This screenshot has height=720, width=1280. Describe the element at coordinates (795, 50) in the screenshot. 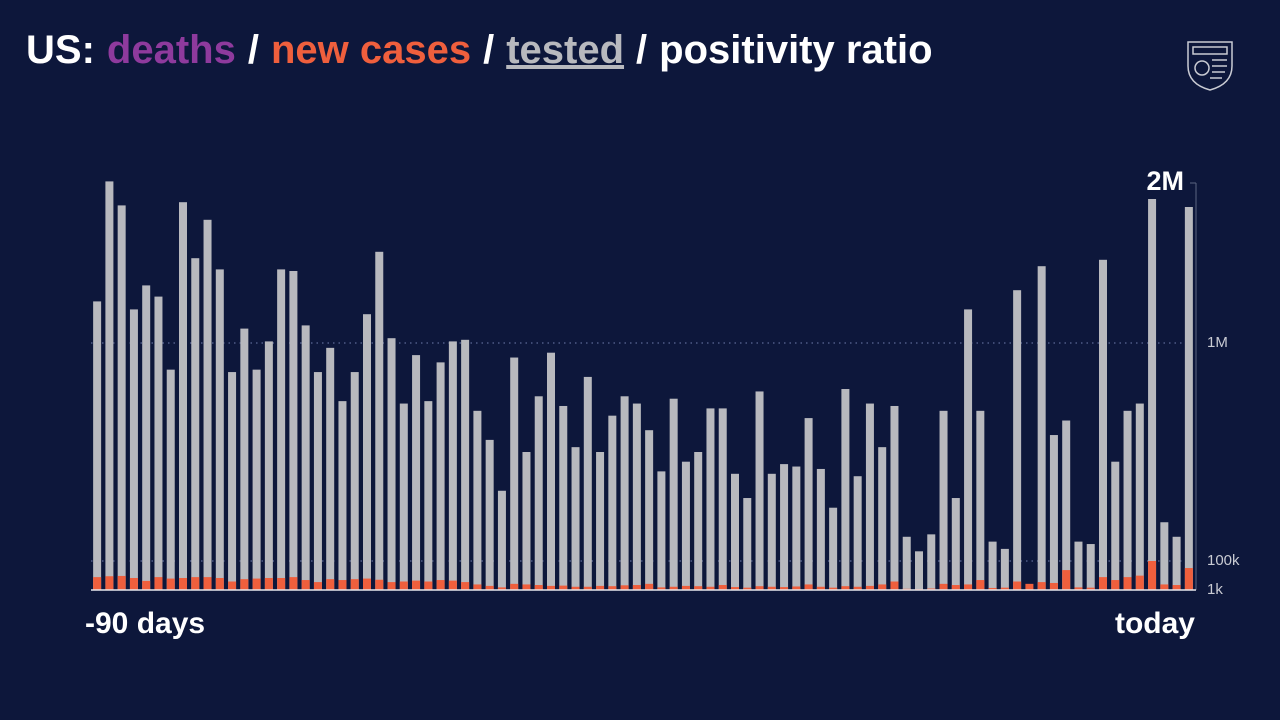

I see `title-part: positivity ratio` at that location.